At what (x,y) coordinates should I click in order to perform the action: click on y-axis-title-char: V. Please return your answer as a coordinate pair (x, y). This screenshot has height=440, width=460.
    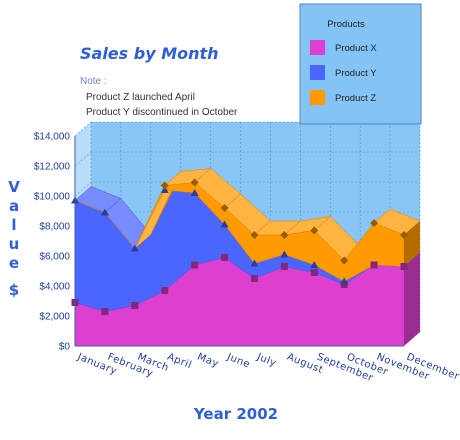
    Looking at the image, I should click on (14, 187).